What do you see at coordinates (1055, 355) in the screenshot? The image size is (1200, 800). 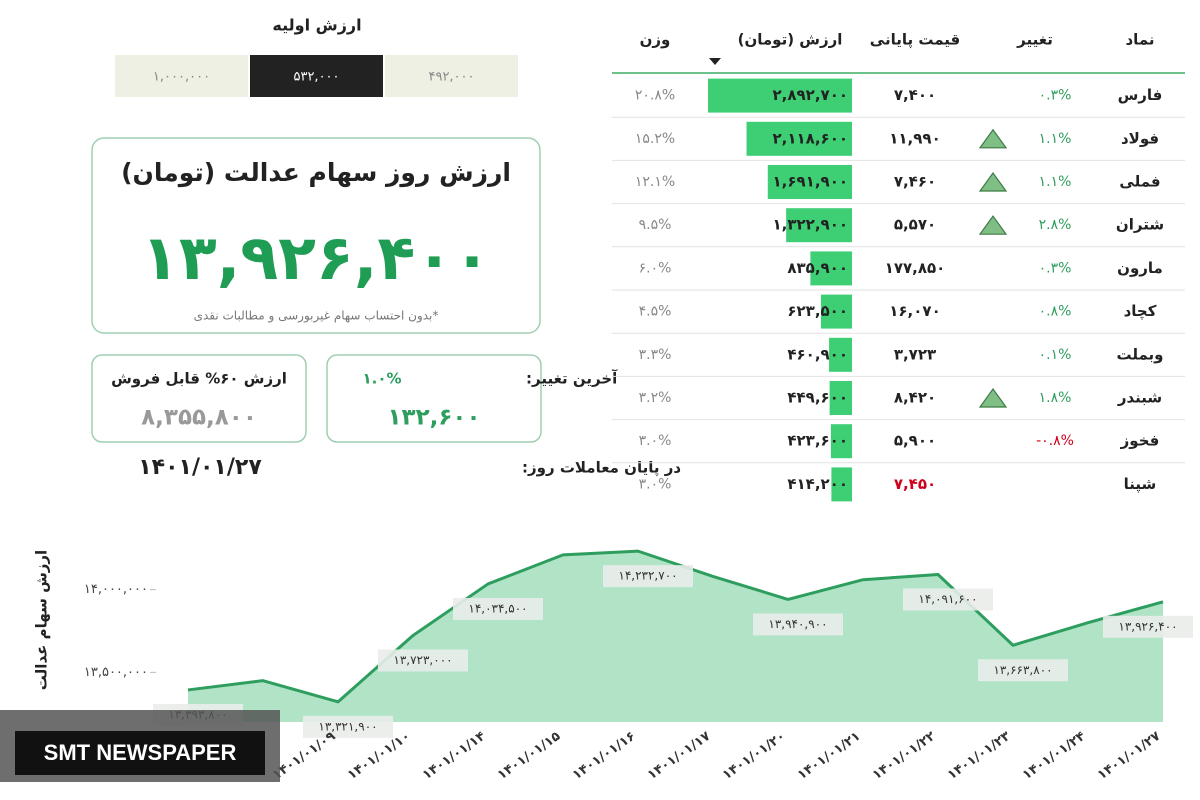 I see `change: ۰.۱%` at bounding box center [1055, 355].